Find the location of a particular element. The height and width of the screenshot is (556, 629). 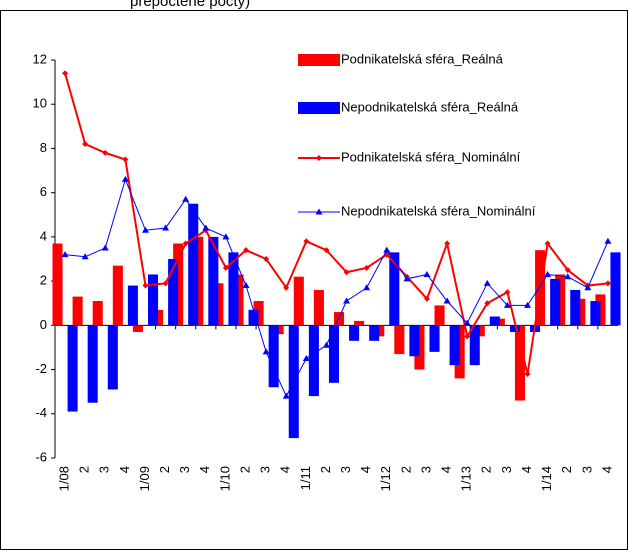

x-tick-label: 1/09 is located at coordinates (144, 478).